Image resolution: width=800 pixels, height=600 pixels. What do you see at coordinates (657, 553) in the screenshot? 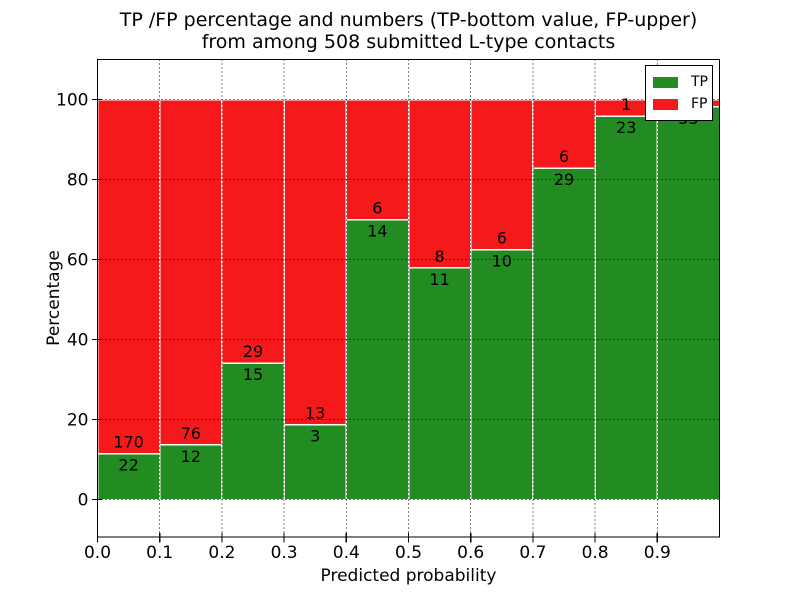
I see `x-tick-label: 0.9` at bounding box center [657, 553].